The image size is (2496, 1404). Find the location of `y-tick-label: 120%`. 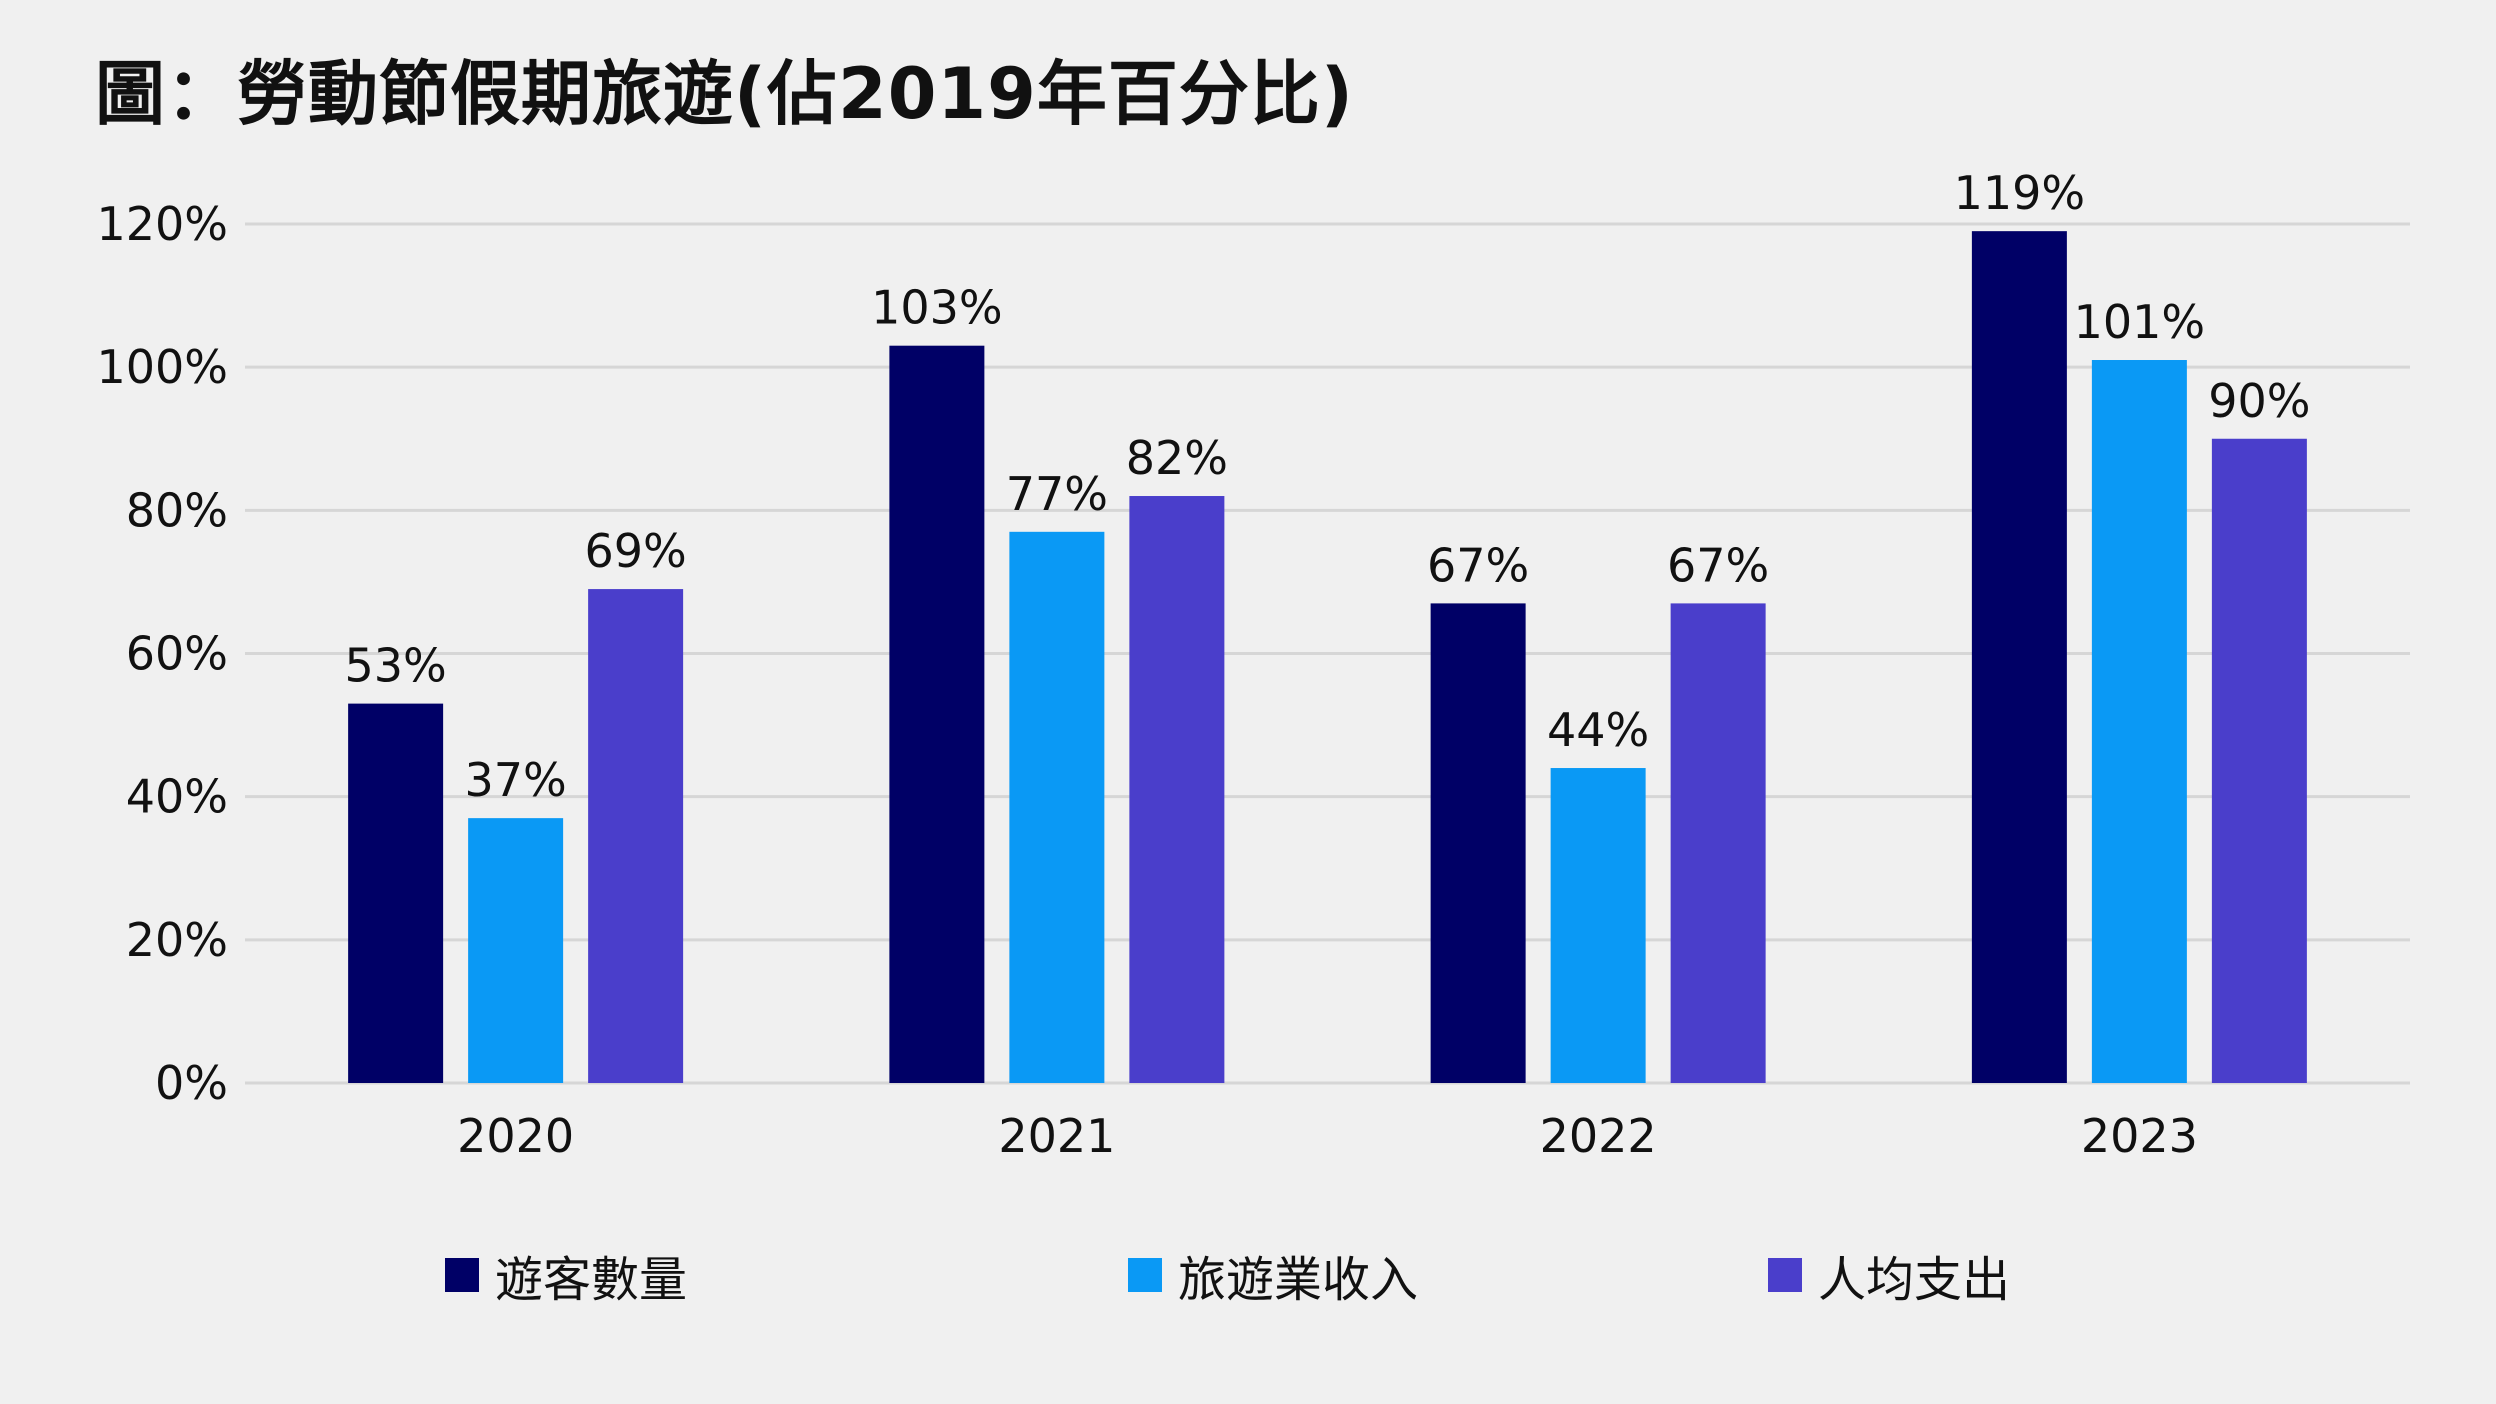

y-tick-label: 120% is located at coordinates (162, 224).